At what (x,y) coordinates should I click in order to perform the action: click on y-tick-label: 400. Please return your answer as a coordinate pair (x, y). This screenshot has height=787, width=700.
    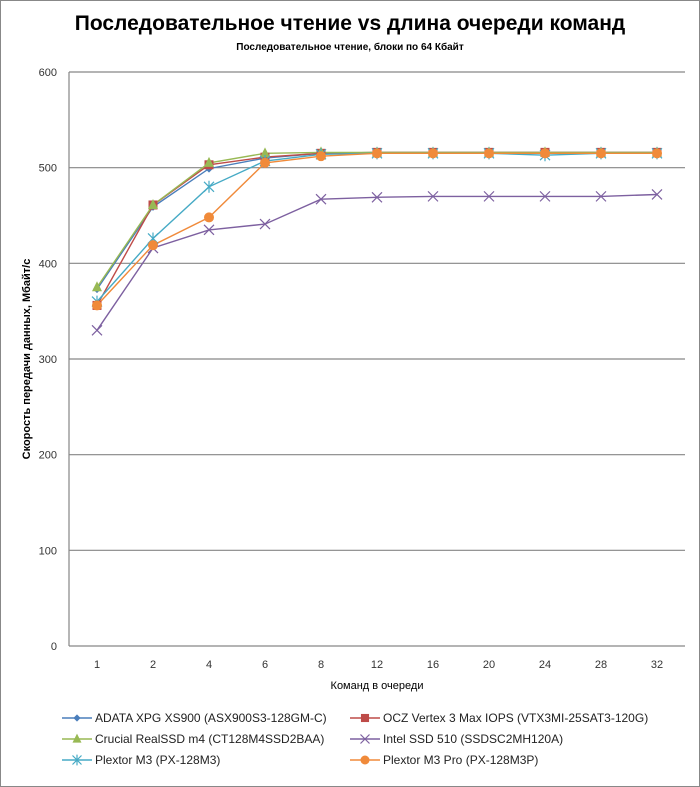
    Looking at the image, I should click on (48, 264).